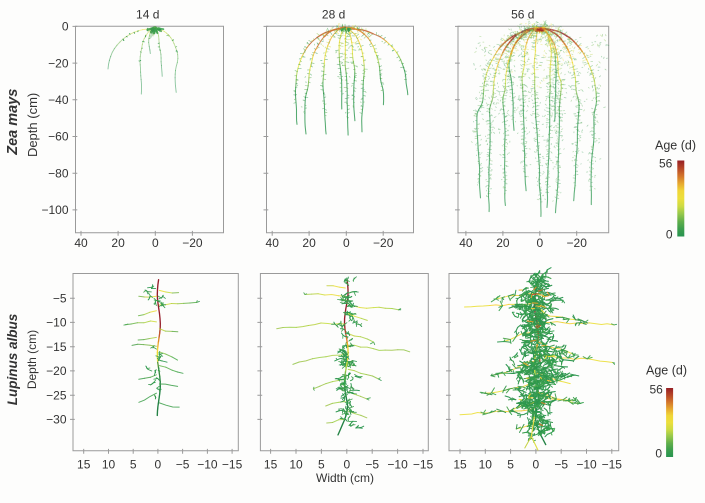 This screenshot has height=503, width=705. Describe the element at coordinates (333, 15) in the screenshot. I see `svg-text: 28 d` at that location.